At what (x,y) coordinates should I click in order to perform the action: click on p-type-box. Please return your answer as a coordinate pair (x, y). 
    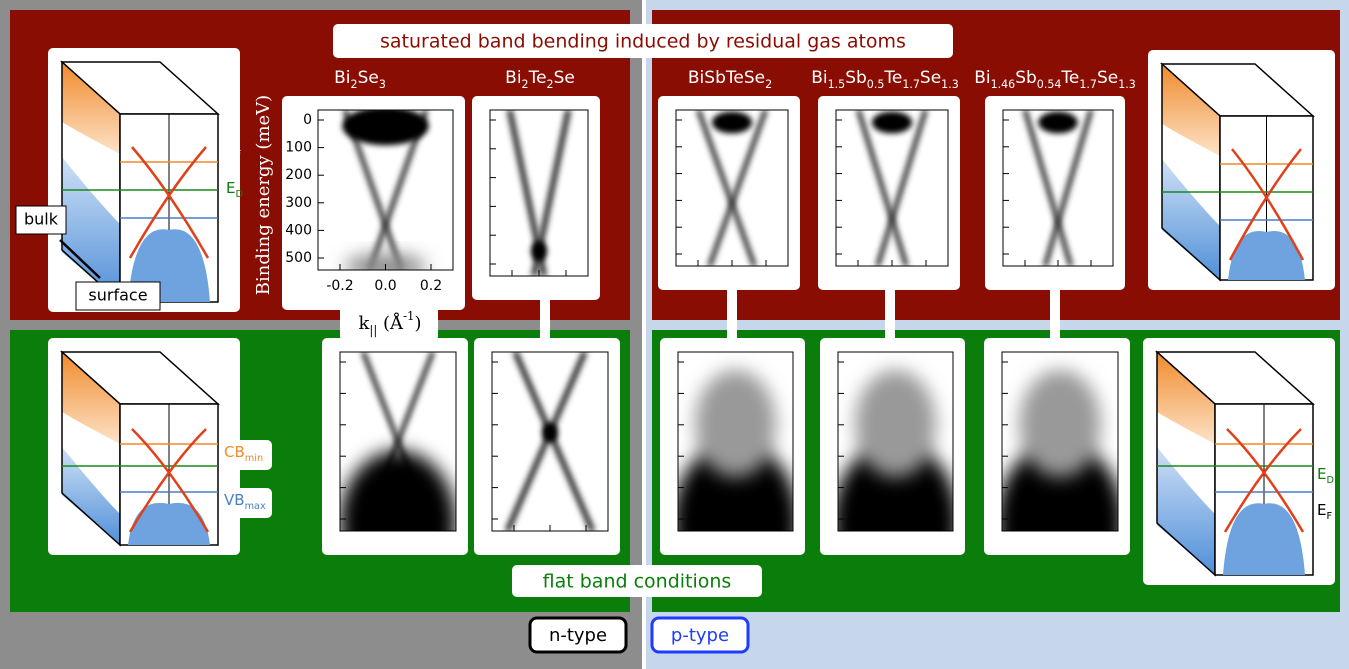
    Looking at the image, I should click on (700, 635).